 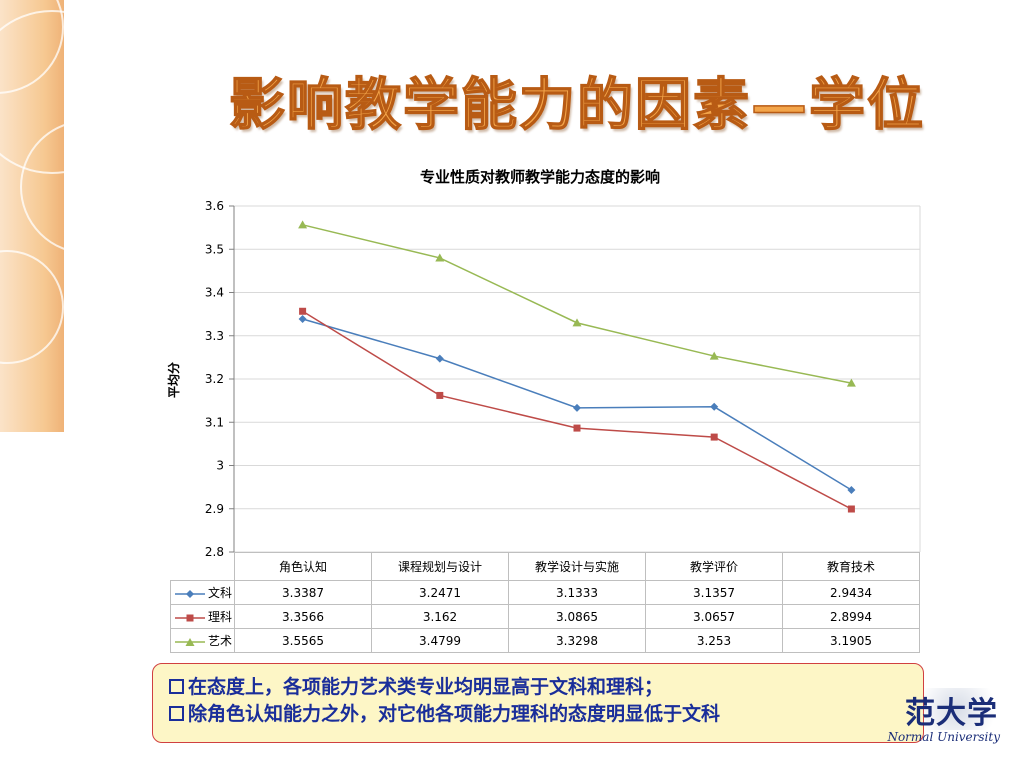 What do you see at coordinates (220, 466) in the screenshot?
I see `y-tick-label: 3` at bounding box center [220, 466].